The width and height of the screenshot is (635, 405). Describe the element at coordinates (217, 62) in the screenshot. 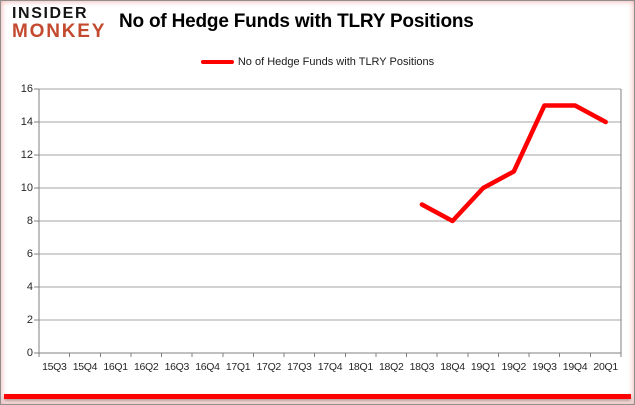

I see `legend-line-marker-icon` at that location.